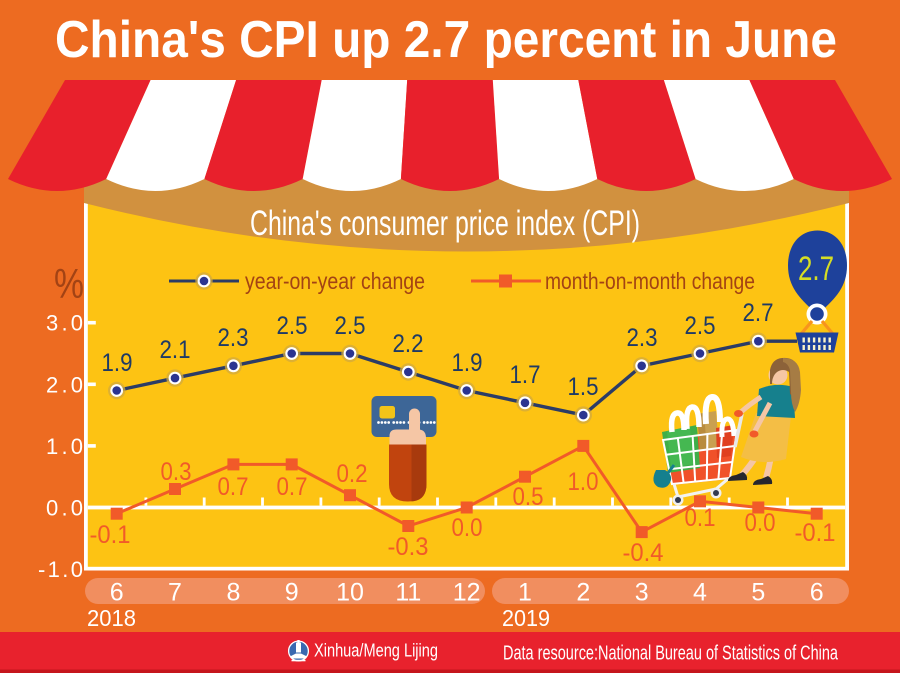 This screenshot has width=900, height=673. What do you see at coordinates (758, 593) in the screenshot?
I see `svg-text: 5` at bounding box center [758, 593].